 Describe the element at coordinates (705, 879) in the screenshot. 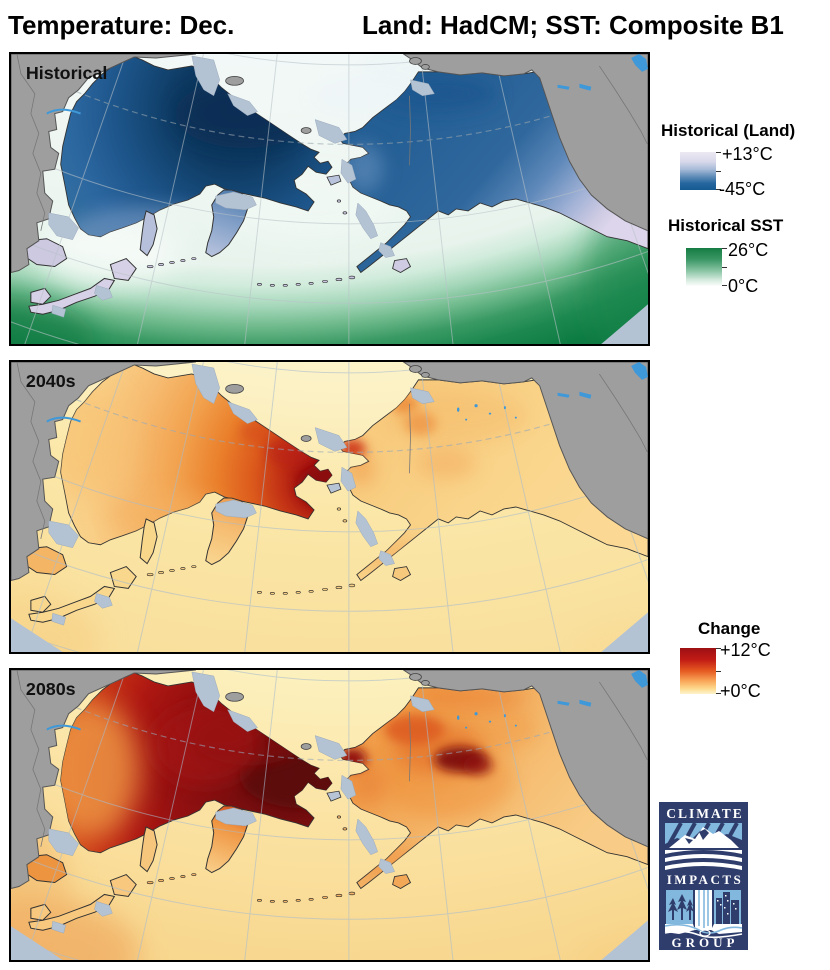

I see `svg-text: IMPACTS` at that location.